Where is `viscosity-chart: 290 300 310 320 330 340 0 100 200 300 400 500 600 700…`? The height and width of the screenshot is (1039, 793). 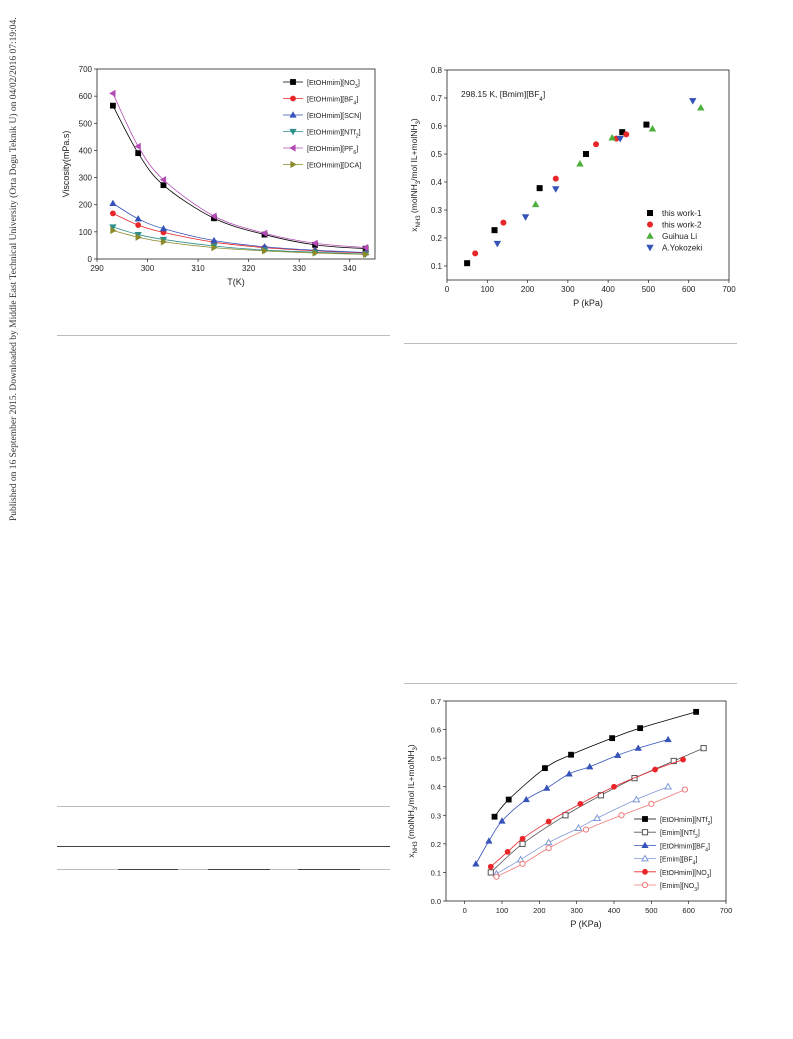 viscosity-chart: 290 300 310 320 330 340 0 100 200 300 400 500 600 700… is located at coordinates (220, 187).